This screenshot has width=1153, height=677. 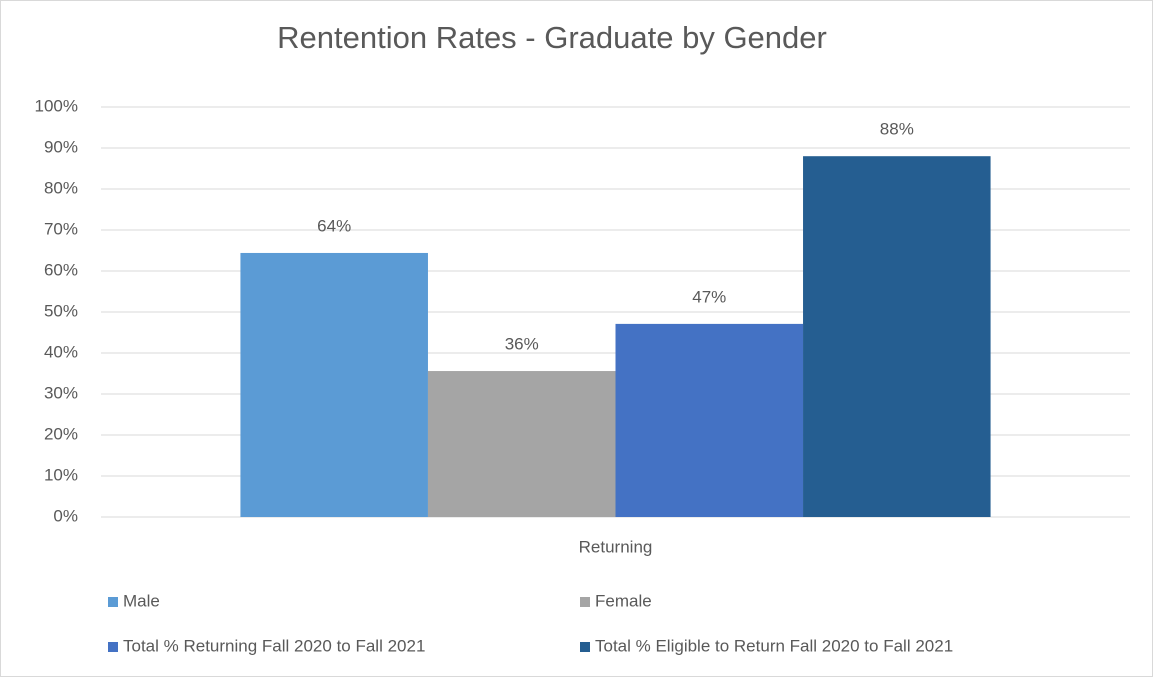 I want to click on y-tick-label: 60%, so click(x=61, y=269).